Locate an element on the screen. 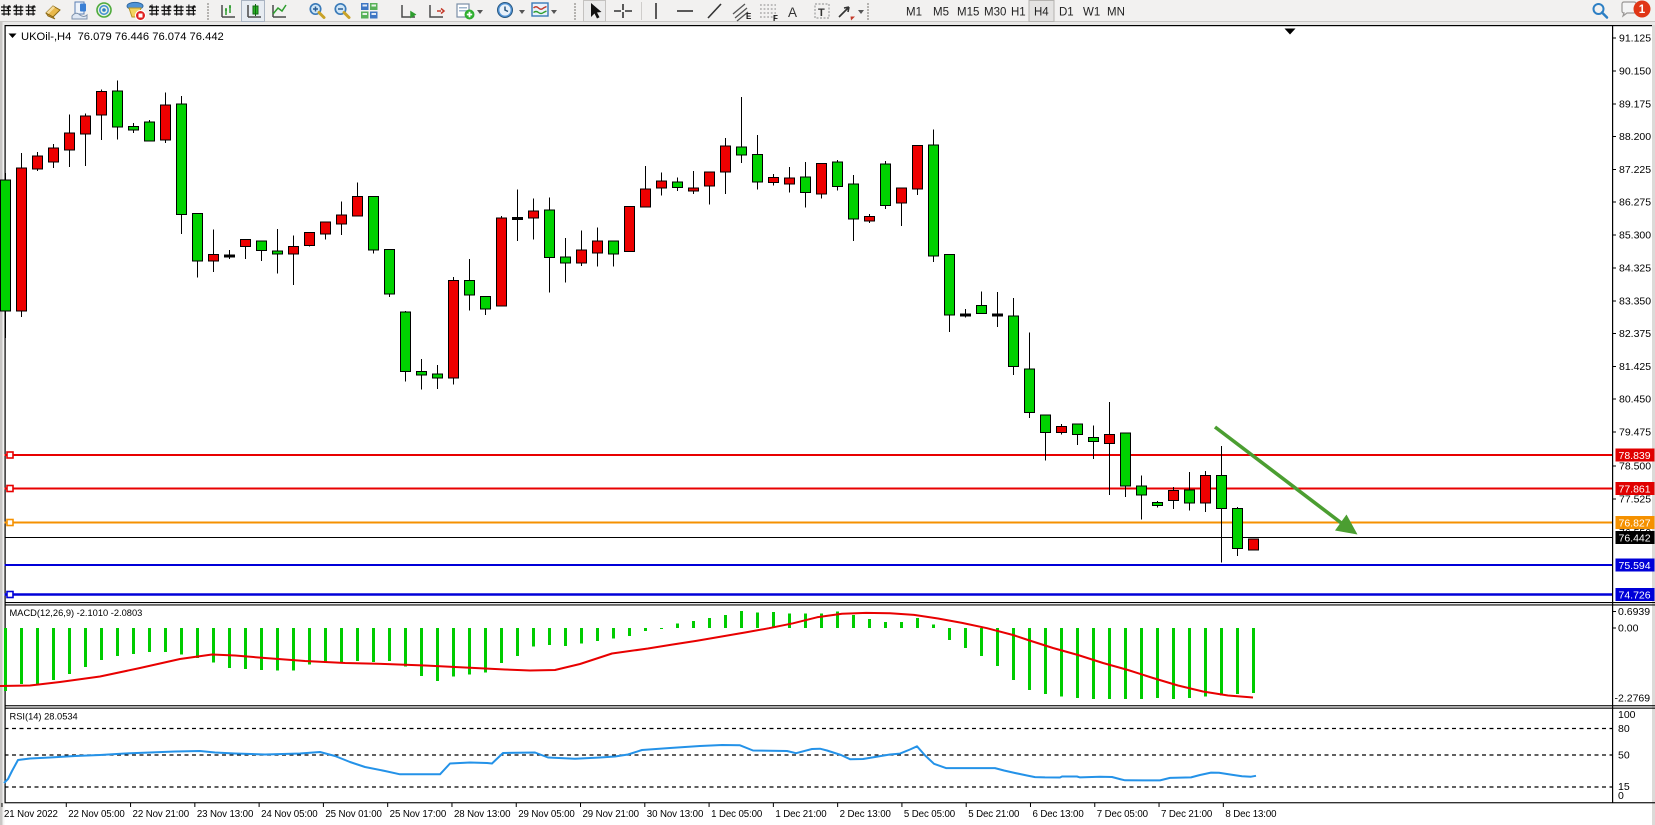 This screenshot has width=1655, height=825. svg-text: 78.500 is located at coordinates (1635, 467).